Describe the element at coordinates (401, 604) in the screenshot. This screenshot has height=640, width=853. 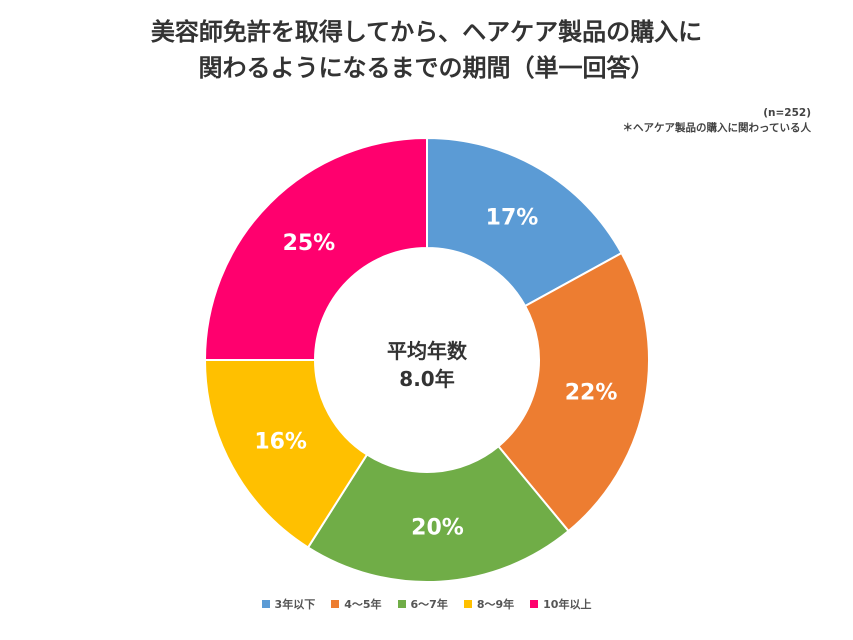
I see `legend-swatch-6-7-years` at that location.